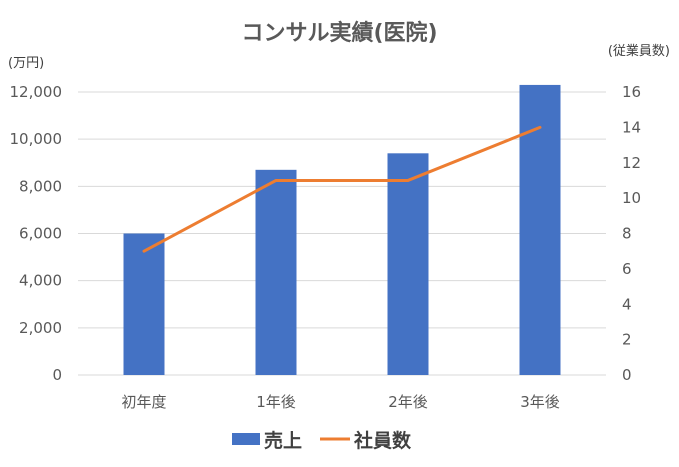 Image resolution: width=679 pixels, height=467 pixels. I want to click on legend: 売上 社員数, so click(322, 440).